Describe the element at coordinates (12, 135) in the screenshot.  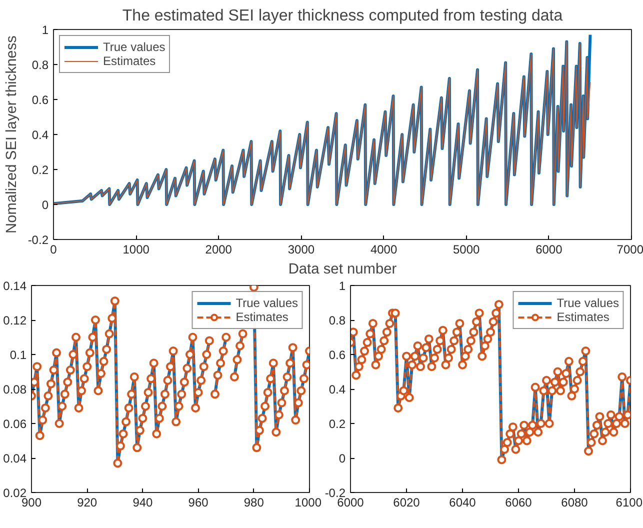
I see `y-axis-title: Nomalized SEI layer thickness` at that location.